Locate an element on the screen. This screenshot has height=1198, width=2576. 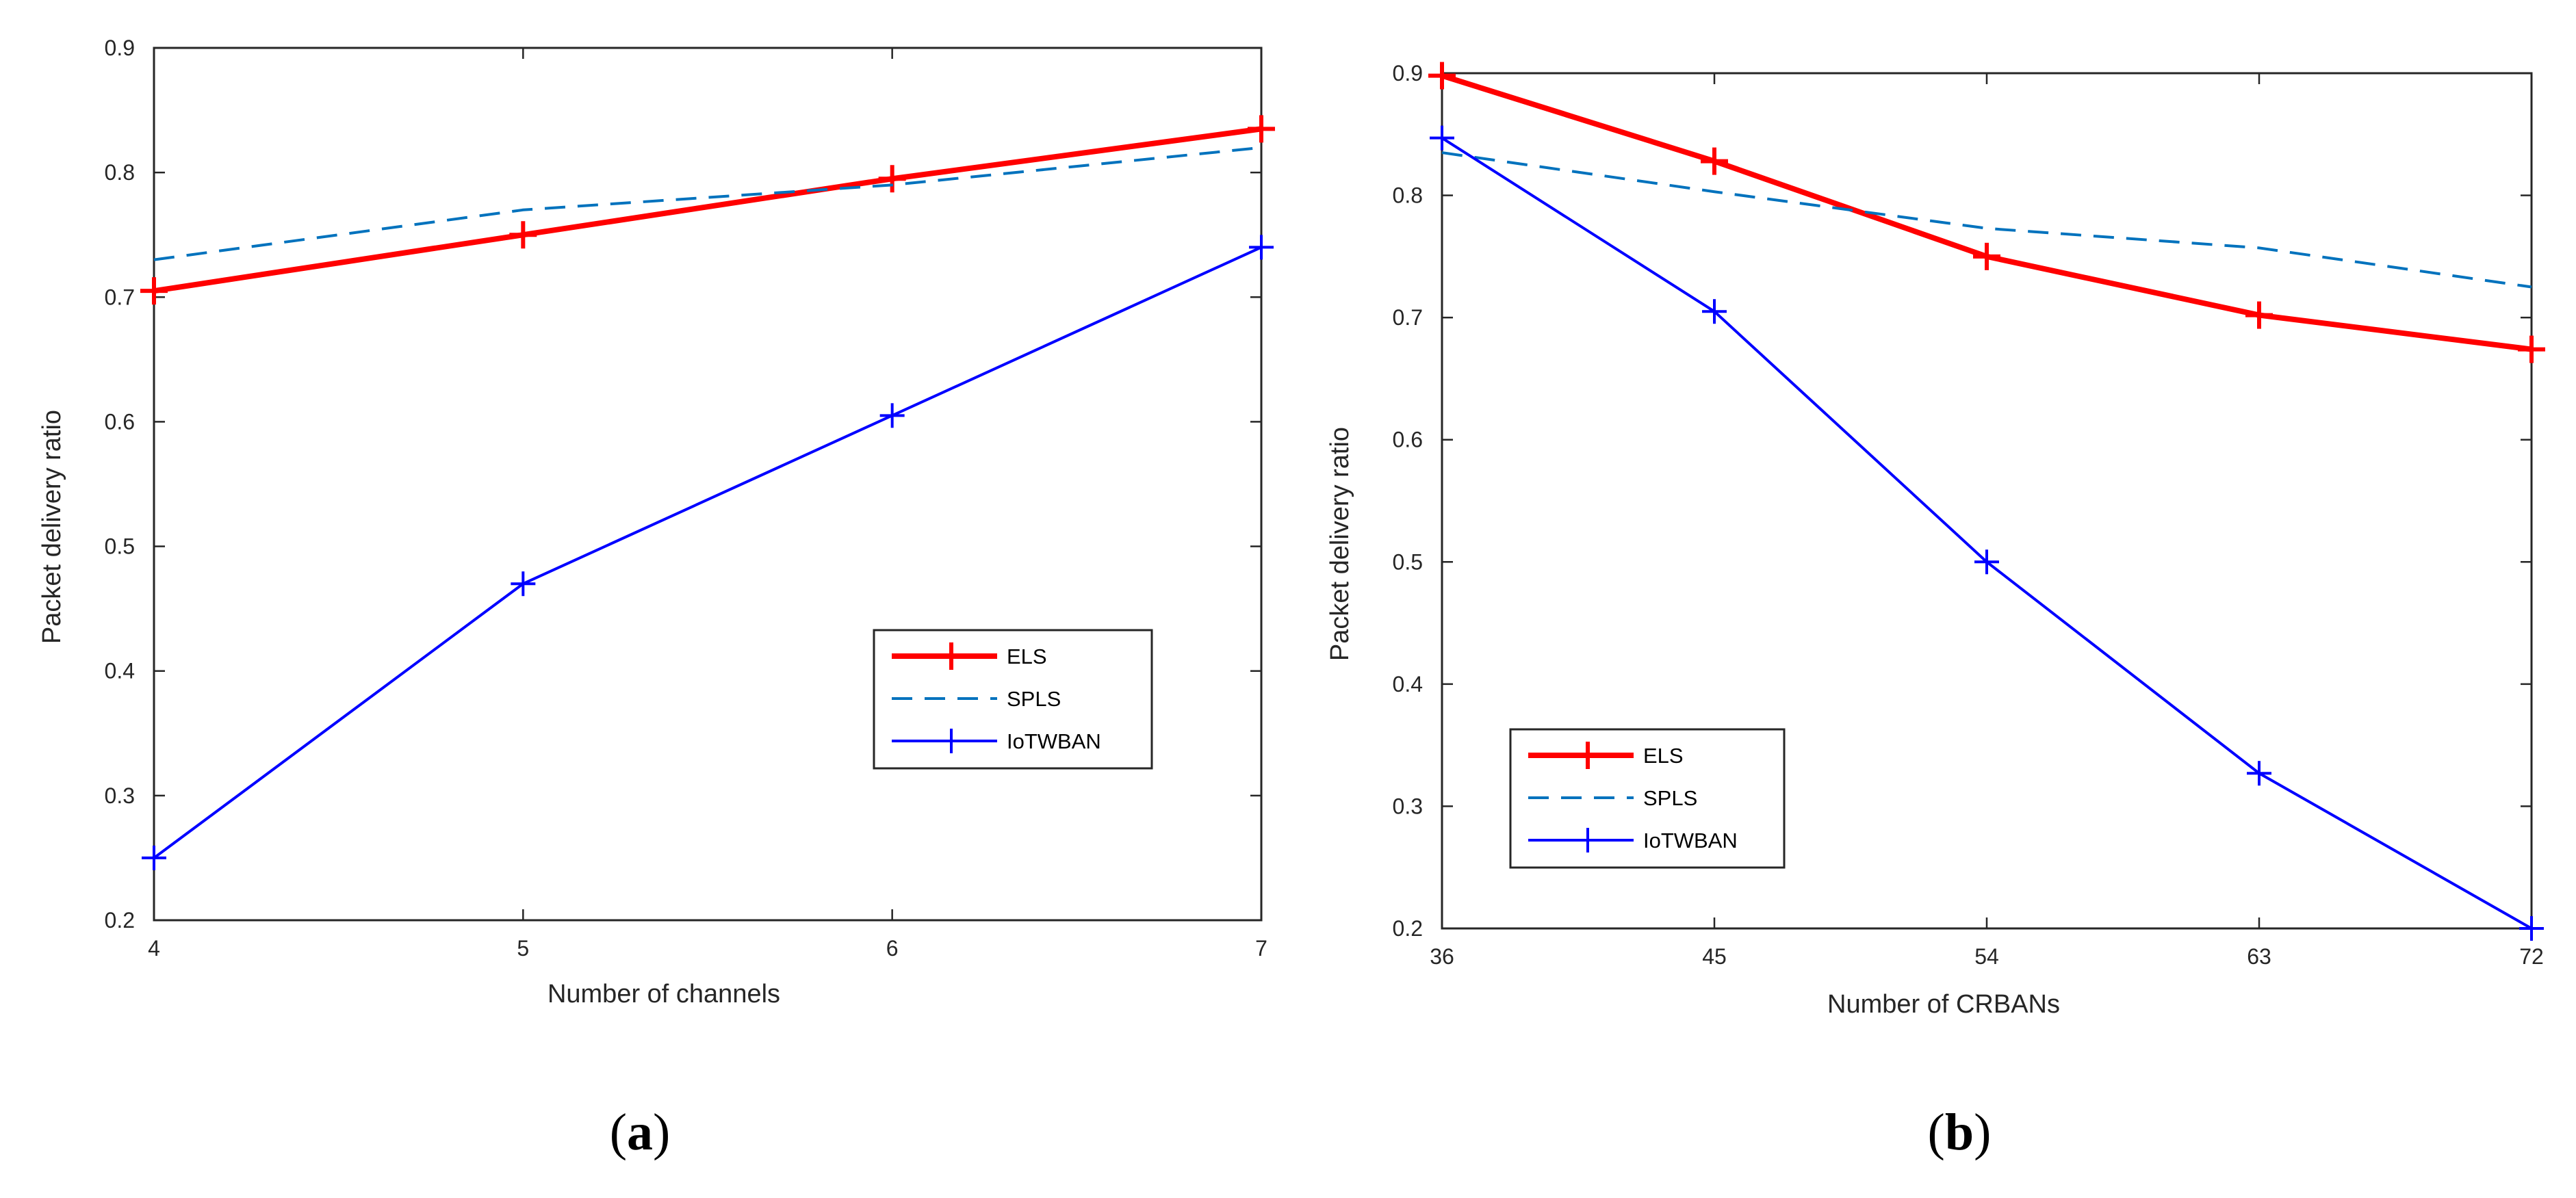
chart-b-legend-box is located at coordinates (1647, 798).